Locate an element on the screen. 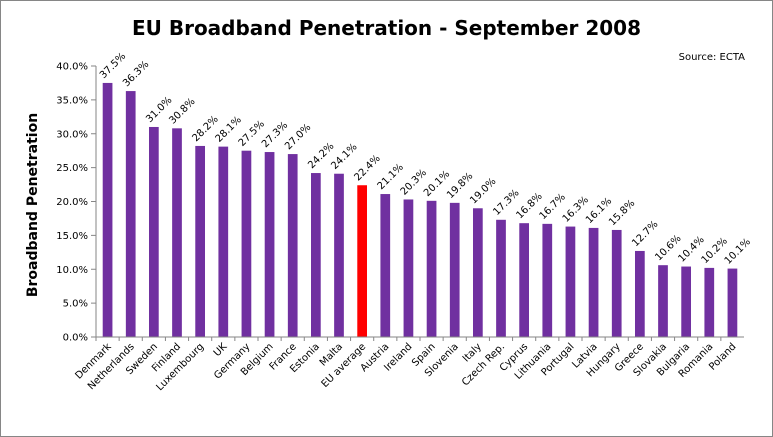 The height and width of the screenshot is (437, 773). y-tick-label: 40.0% is located at coordinates (72, 67).